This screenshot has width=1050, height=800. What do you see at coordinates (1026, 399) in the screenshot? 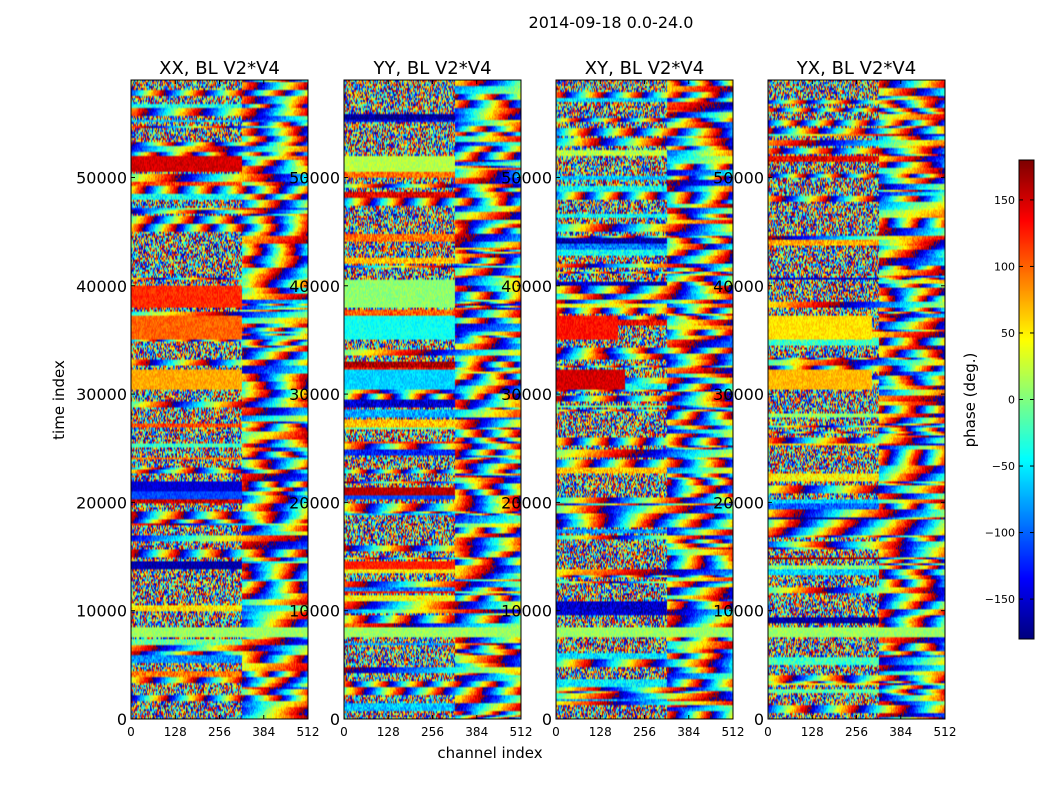
I see `colorbar-gradient` at bounding box center [1026, 399].